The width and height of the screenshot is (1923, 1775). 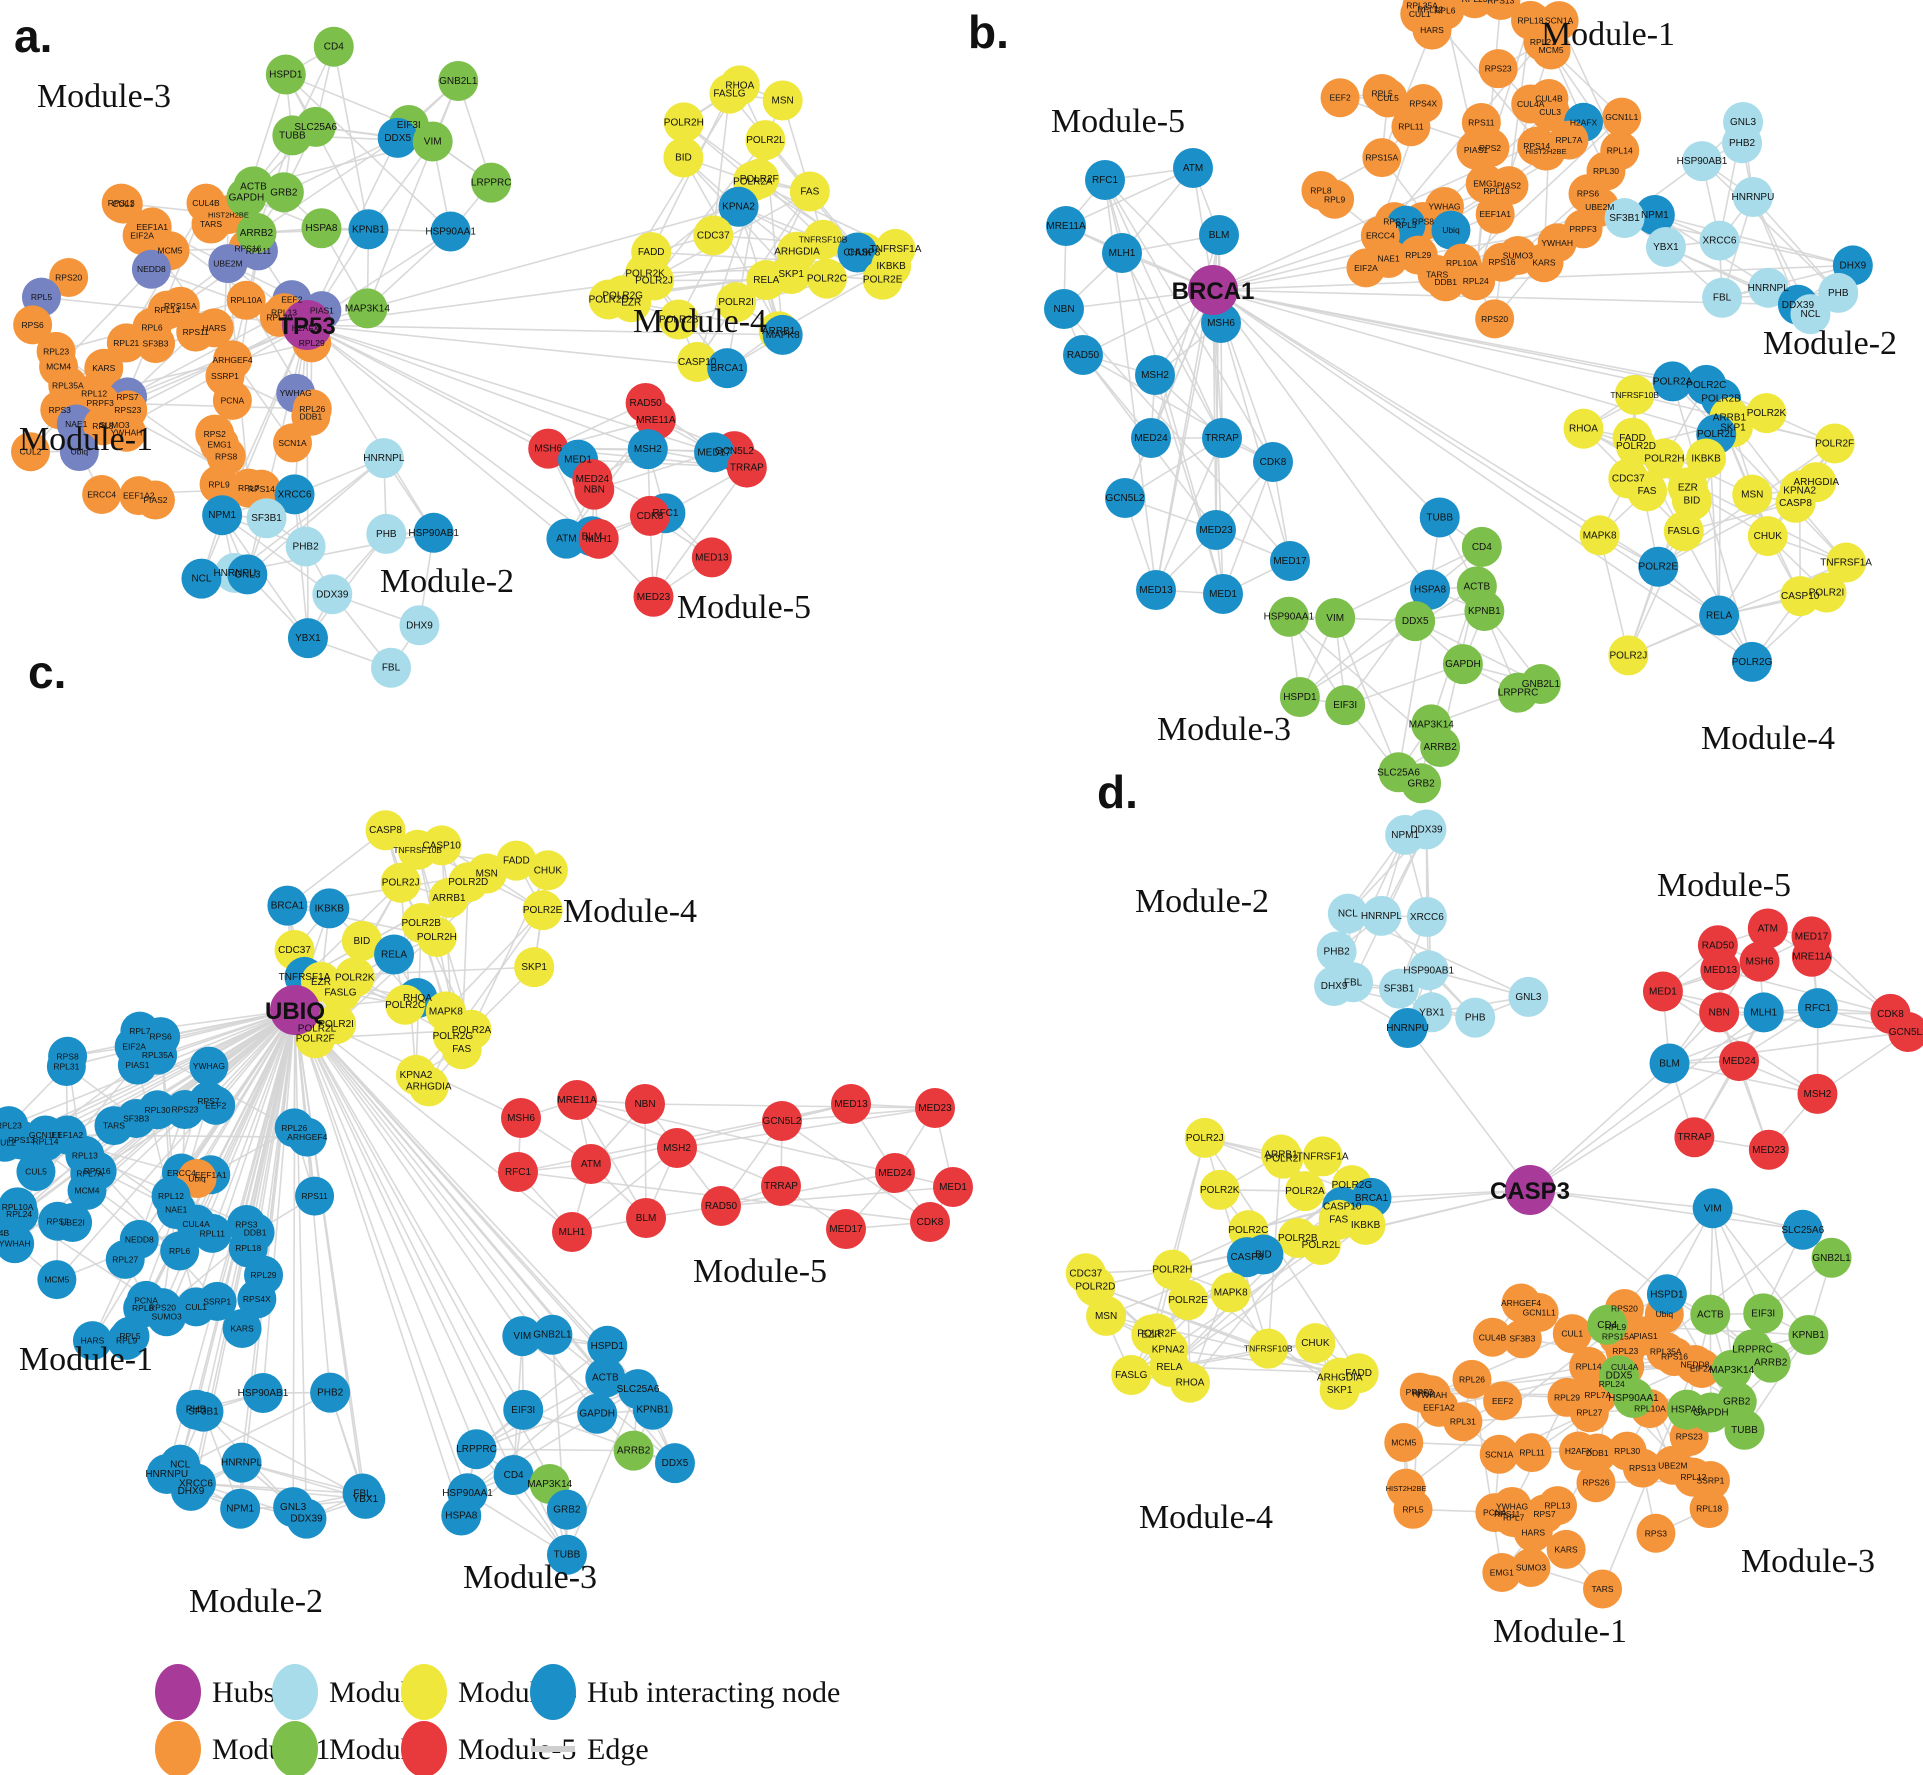 What do you see at coordinates (1710, 1314) in the screenshot?
I see `node-ACTB` at bounding box center [1710, 1314].